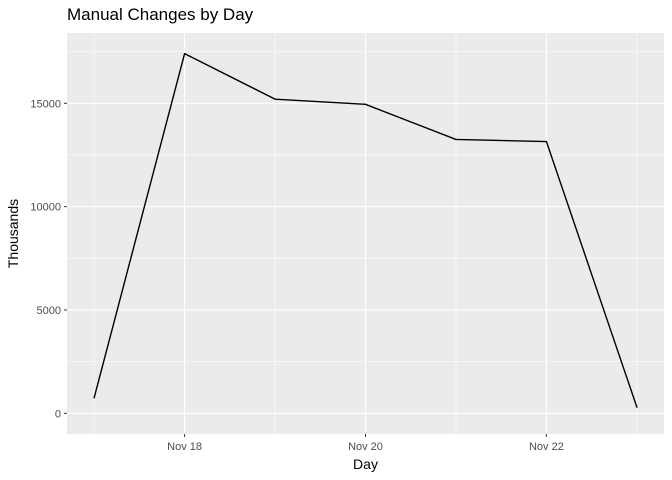 The image size is (672, 480). I want to click on y-axis: 0 5000 10000 15000, so click(48, 259).